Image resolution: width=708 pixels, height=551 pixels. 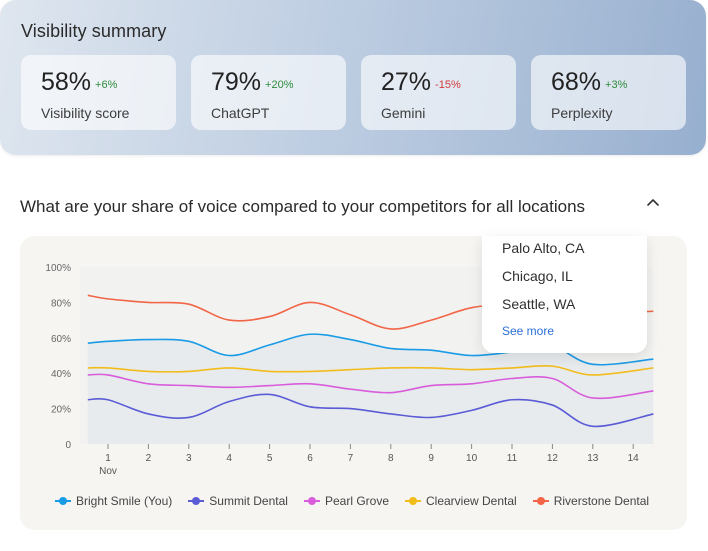 I want to click on stat-value: 58%, so click(x=66, y=82).